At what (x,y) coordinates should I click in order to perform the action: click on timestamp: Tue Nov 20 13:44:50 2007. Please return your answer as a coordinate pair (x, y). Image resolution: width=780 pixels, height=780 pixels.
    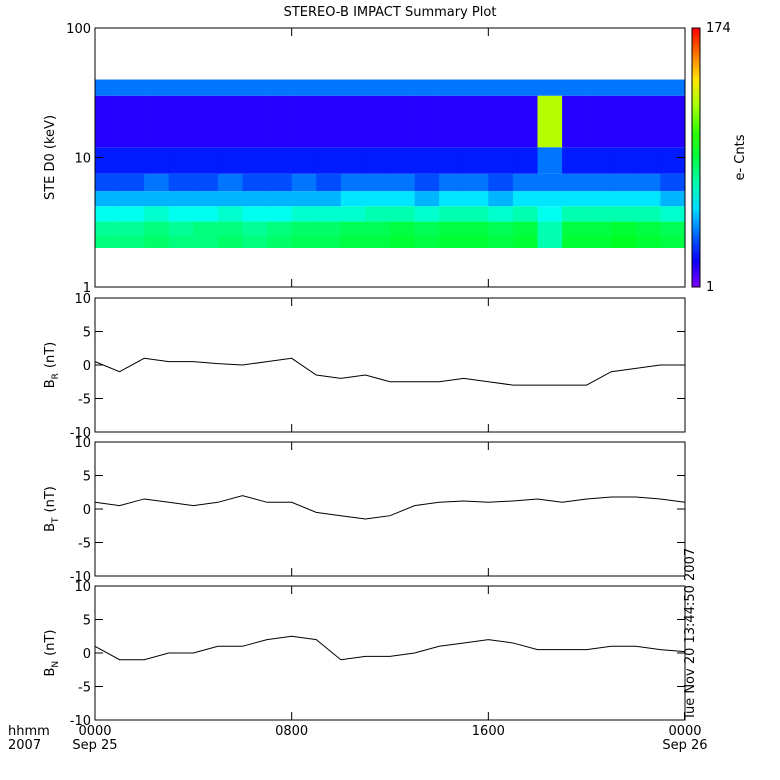
    Looking at the image, I should click on (690, 634).